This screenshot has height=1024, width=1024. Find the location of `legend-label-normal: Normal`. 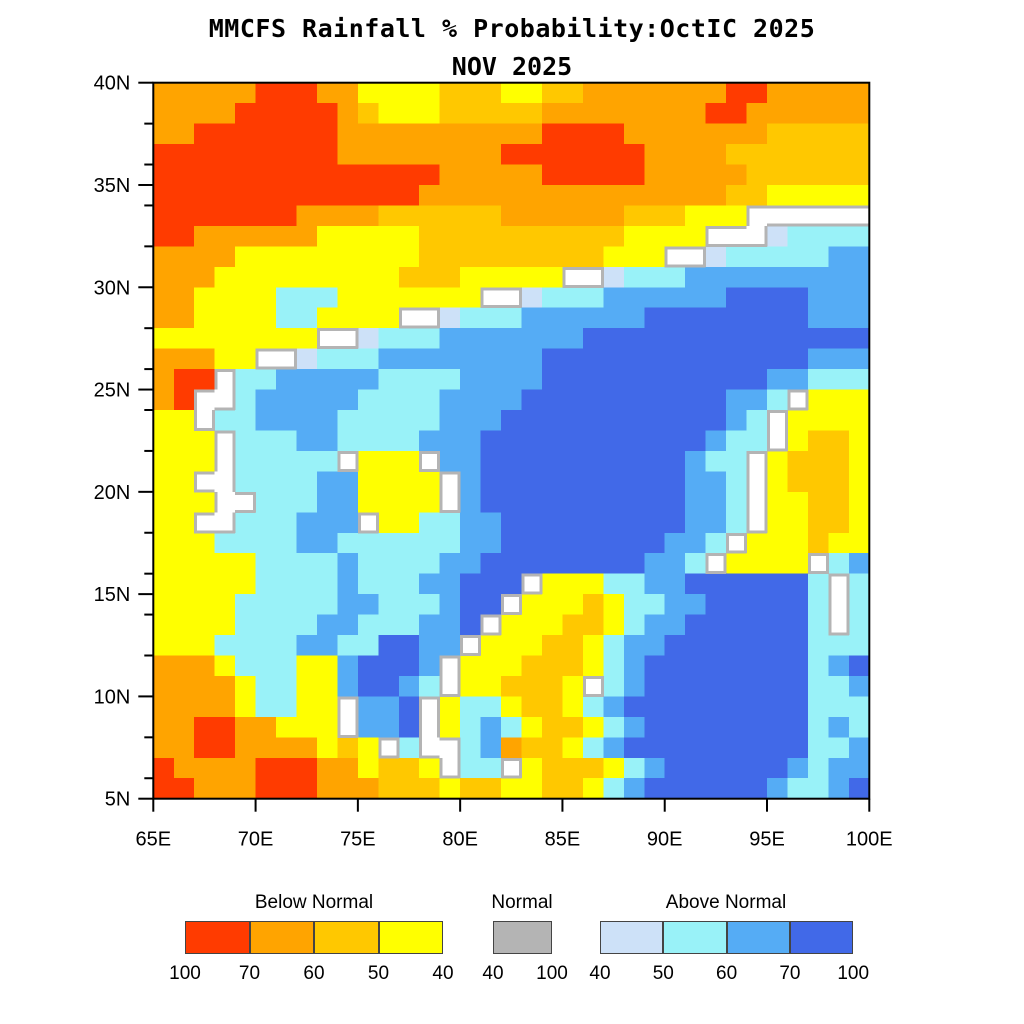

legend-label-normal: Normal is located at coordinates (522, 902).